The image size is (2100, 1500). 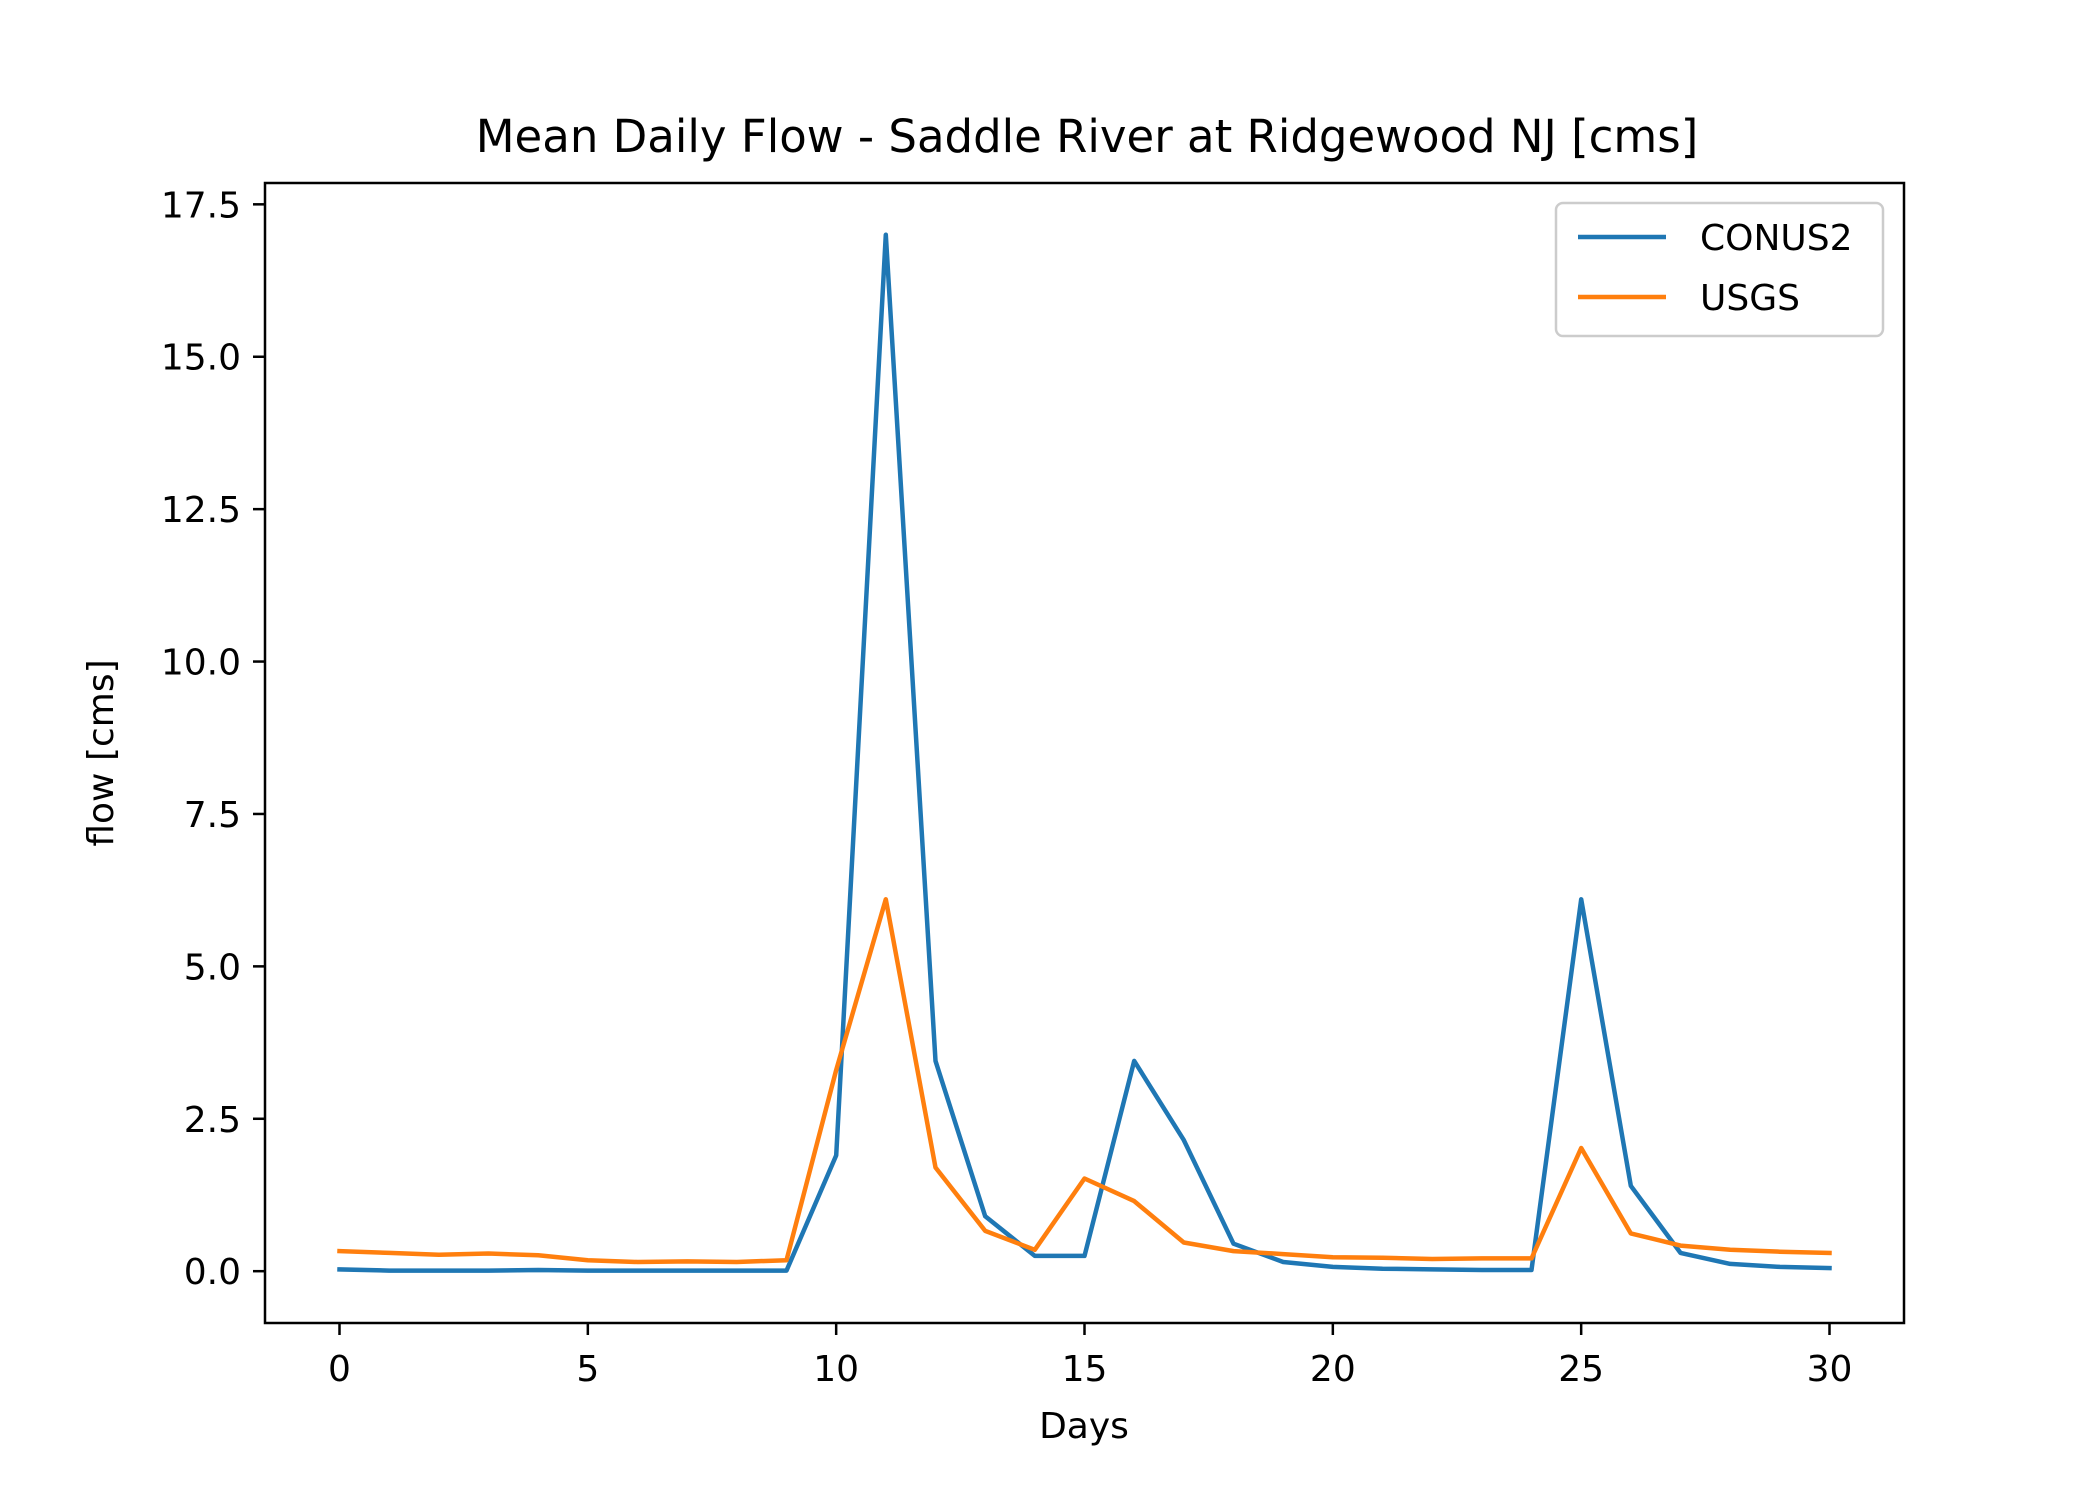 I want to click on legend-label-conus2: CONUS2, so click(x=1776, y=238).